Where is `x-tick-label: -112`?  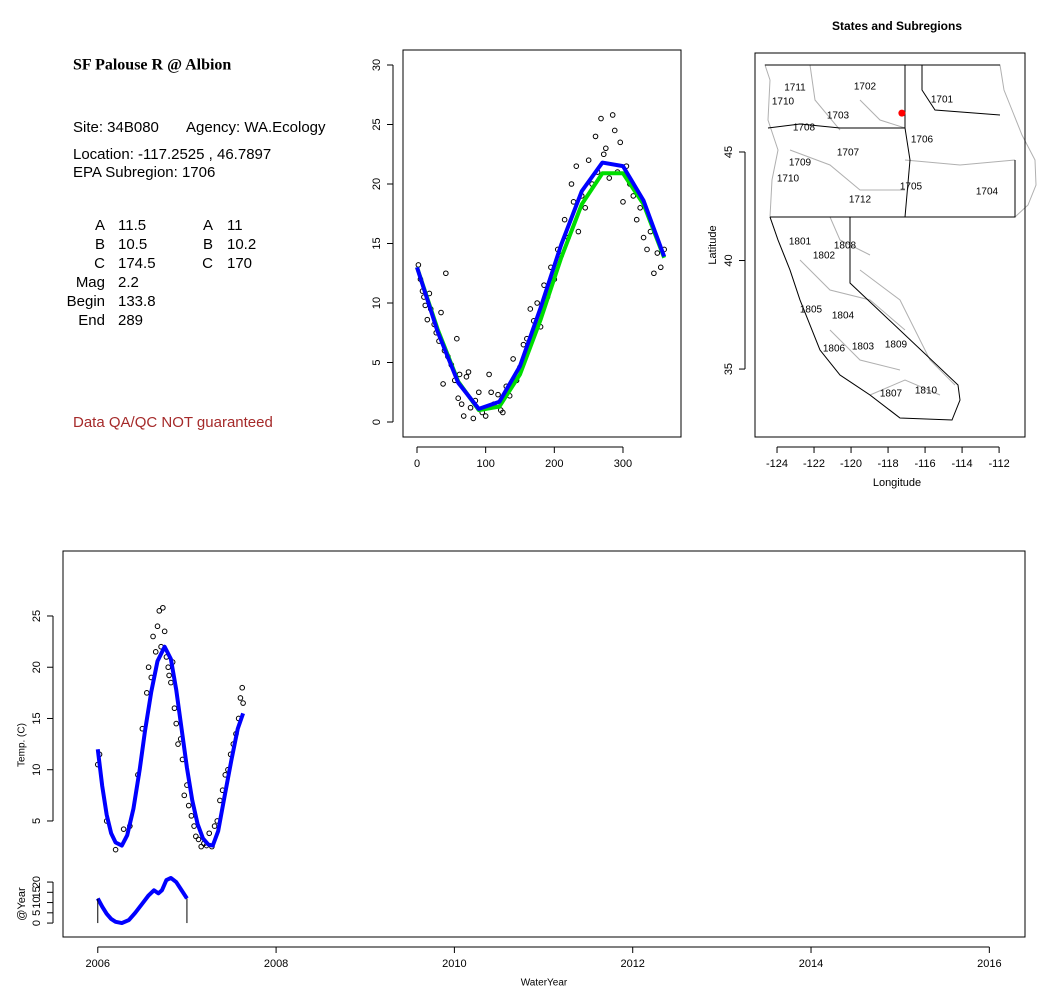 x-tick-label: -112 is located at coordinates (998, 464).